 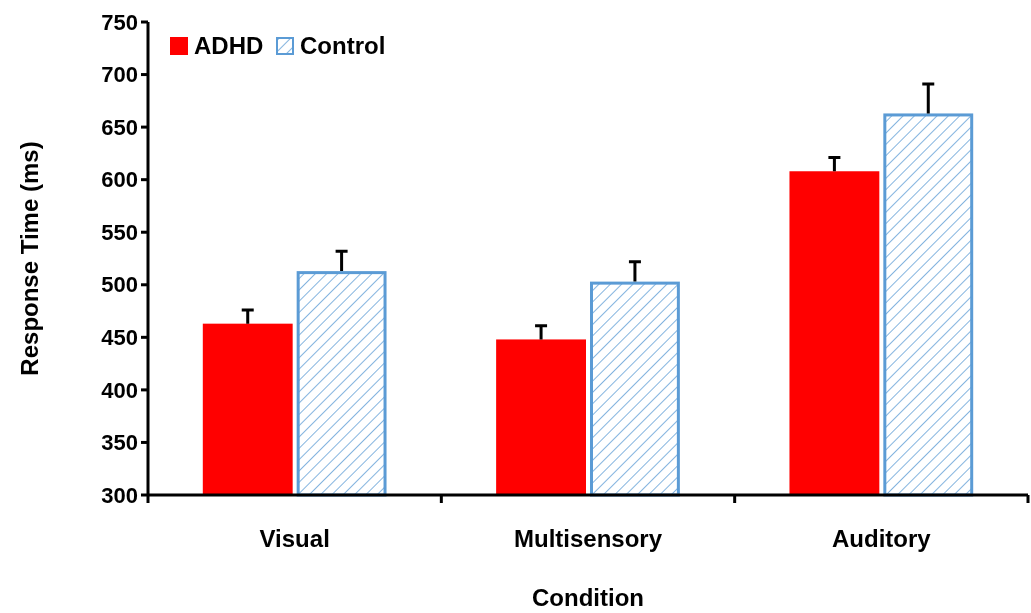 What do you see at coordinates (29, 258) in the screenshot?
I see `y-axis-title: Response Time (ms)` at bounding box center [29, 258].